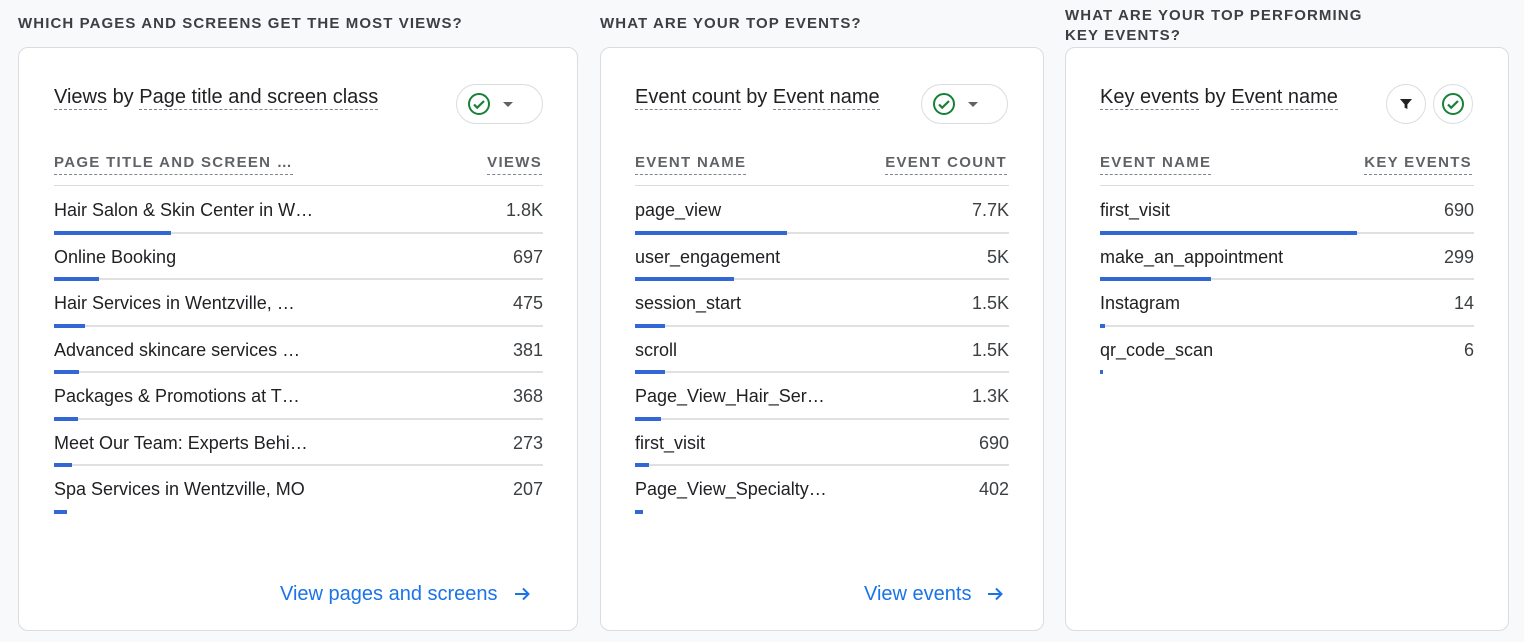 This screenshot has width=1524, height=642. I want to click on row-label: scroll, so click(656, 350).